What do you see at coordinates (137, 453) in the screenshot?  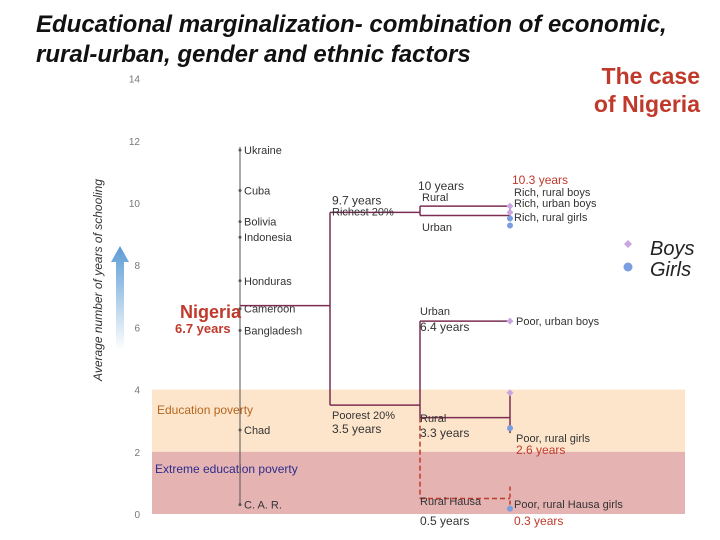 I see `y-tick-2: 2` at bounding box center [137, 453].